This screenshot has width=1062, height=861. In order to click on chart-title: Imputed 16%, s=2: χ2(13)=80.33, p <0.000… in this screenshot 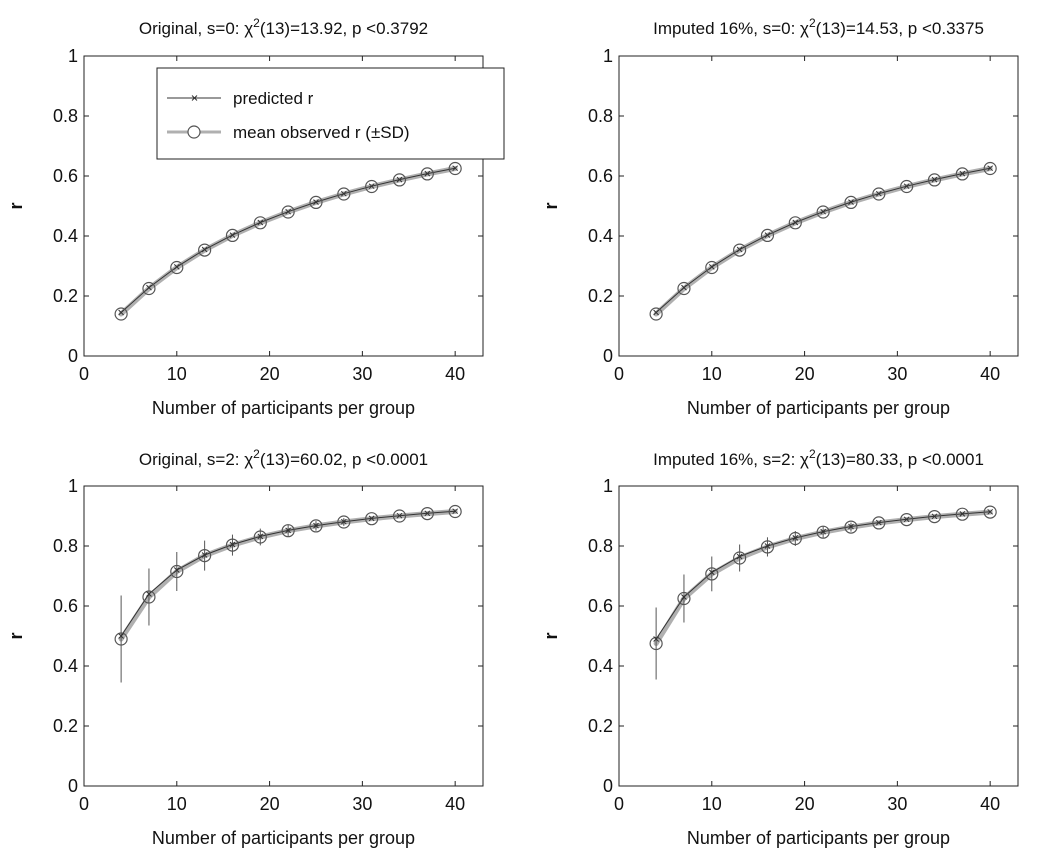, I will do `click(818, 458)`.